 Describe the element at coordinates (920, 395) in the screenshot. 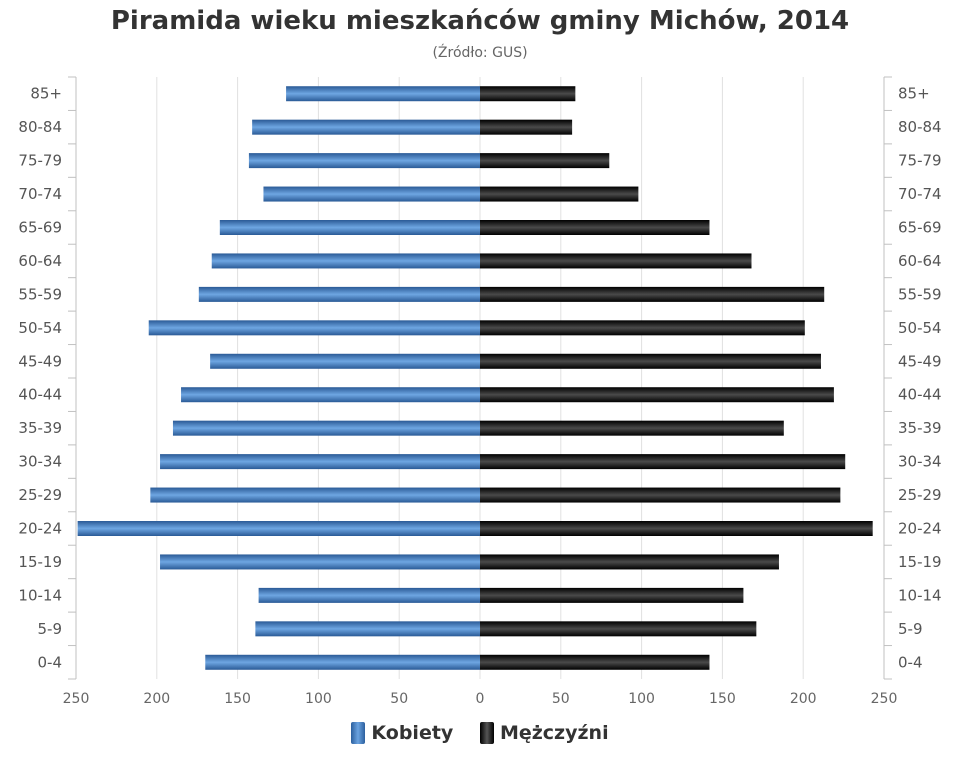

I see `y-tick-label-right: 40-44` at that location.